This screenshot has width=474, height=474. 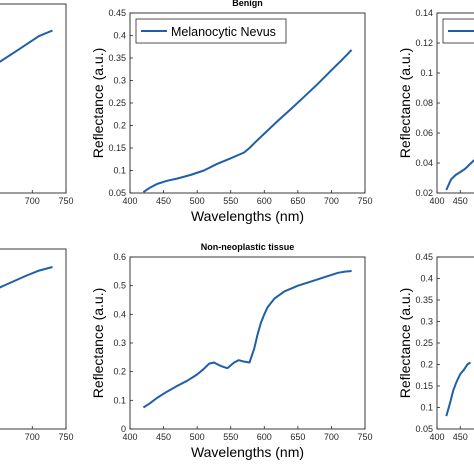 I want to click on y-tick-label: 0.08, so click(x=424, y=103).